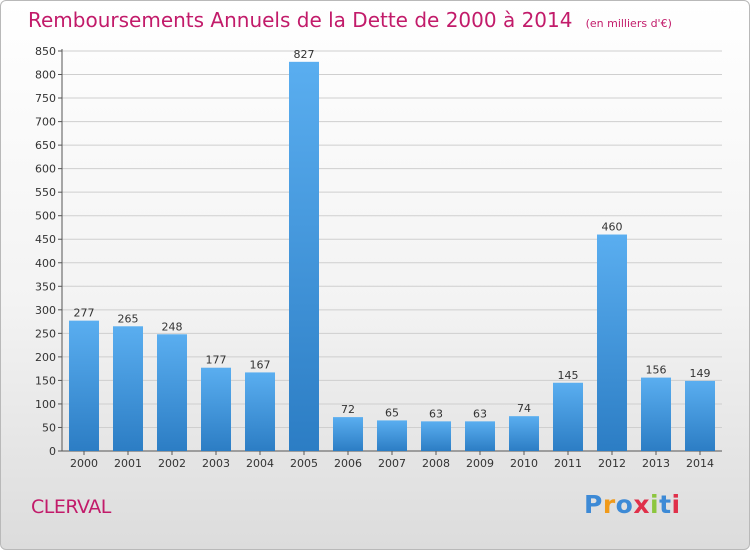 Image resolution: width=750 pixels, height=550 pixels. What do you see at coordinates (49, 427) in the screenshot?
I see `y-tick-label: 50` at bounding box center [49, 427].